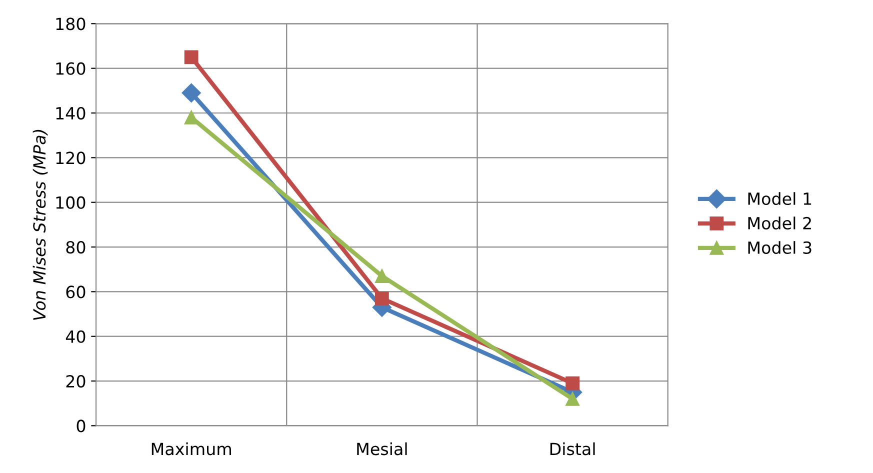 Image resolution: width=873 pixels, height=473 pixels. What do you see at coordinates (71, 68) in the screenshot?
I see `y-tick-label: 160` at bounding box center [71, 68].